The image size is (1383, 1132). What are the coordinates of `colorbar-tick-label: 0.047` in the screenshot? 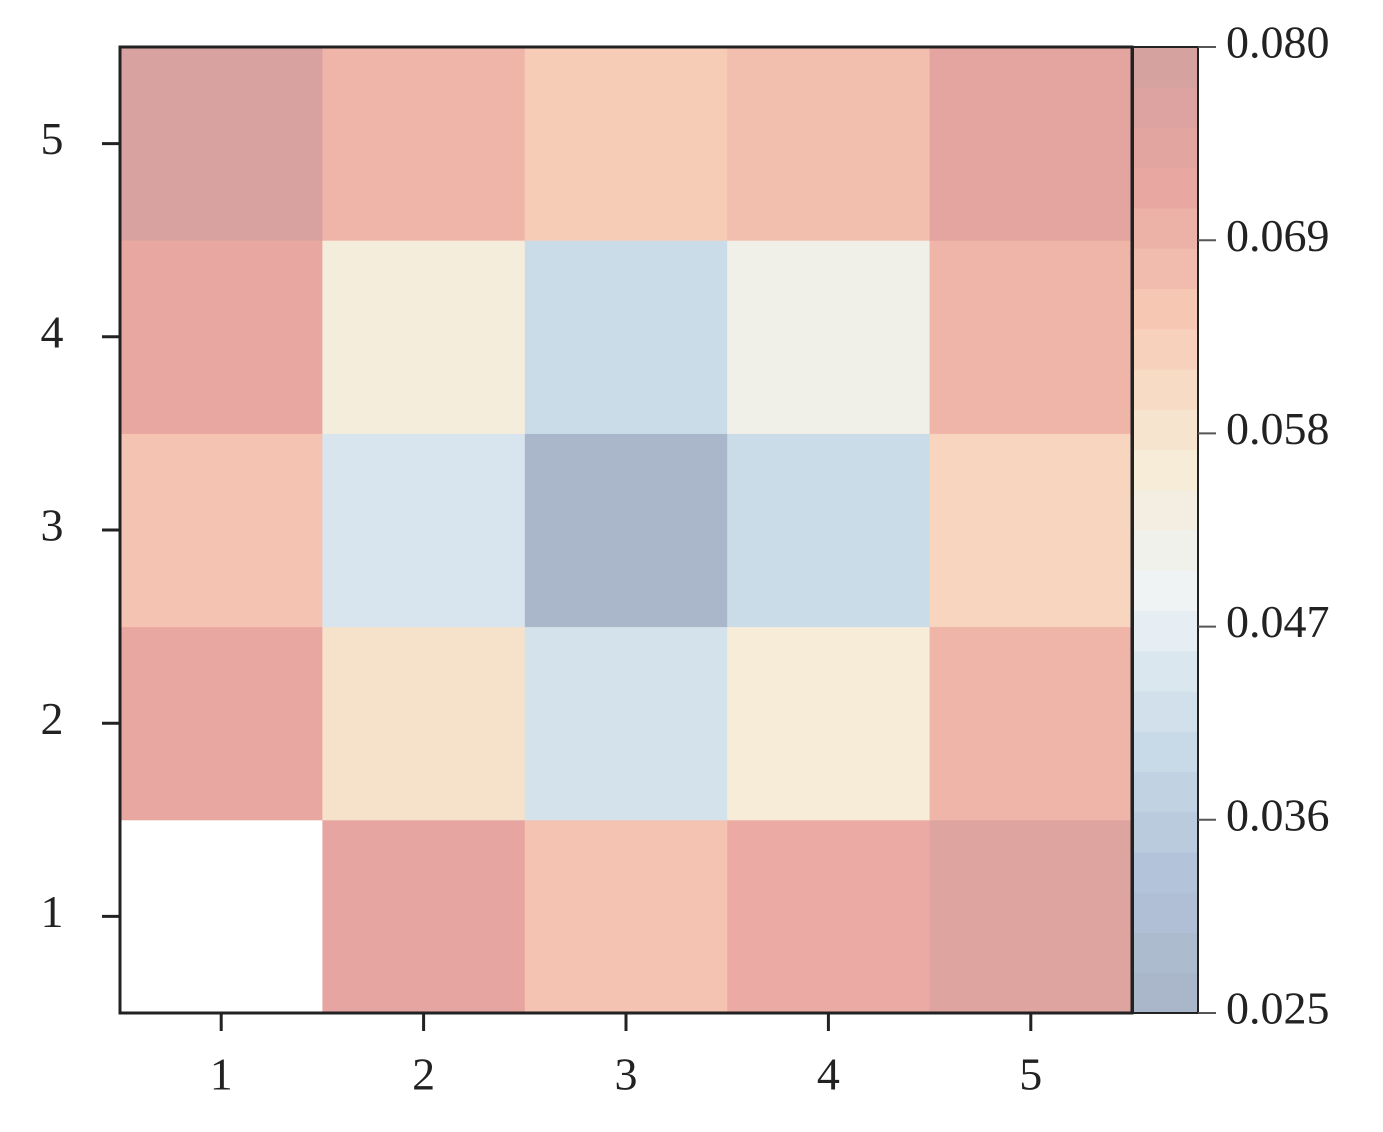 It's located at (1278, 621).